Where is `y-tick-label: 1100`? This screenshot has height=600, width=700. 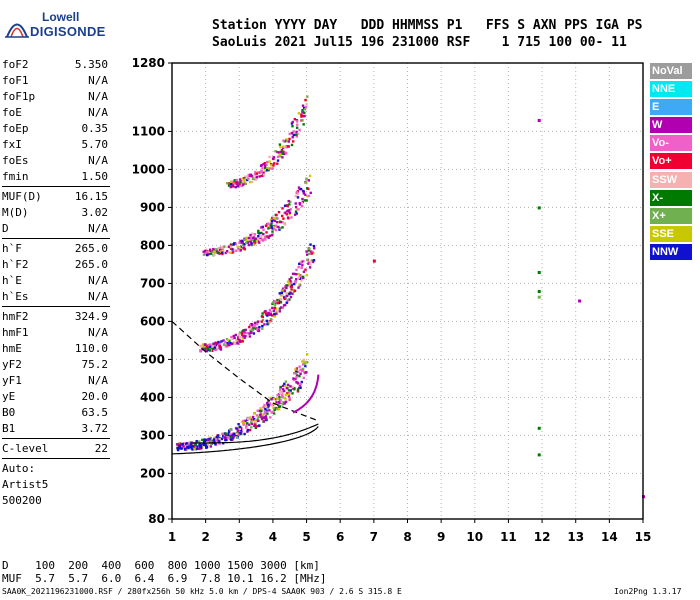 y-tick-label: 1100 is located at coordinates (148, 131).